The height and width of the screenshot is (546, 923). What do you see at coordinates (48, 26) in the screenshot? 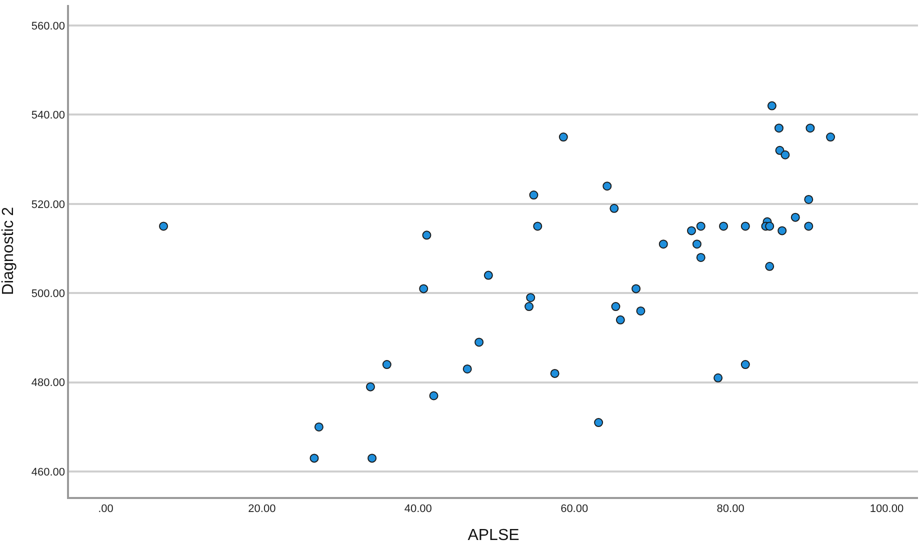
I see `y-tick-label: 560.00` at bounding box center [48, 26].